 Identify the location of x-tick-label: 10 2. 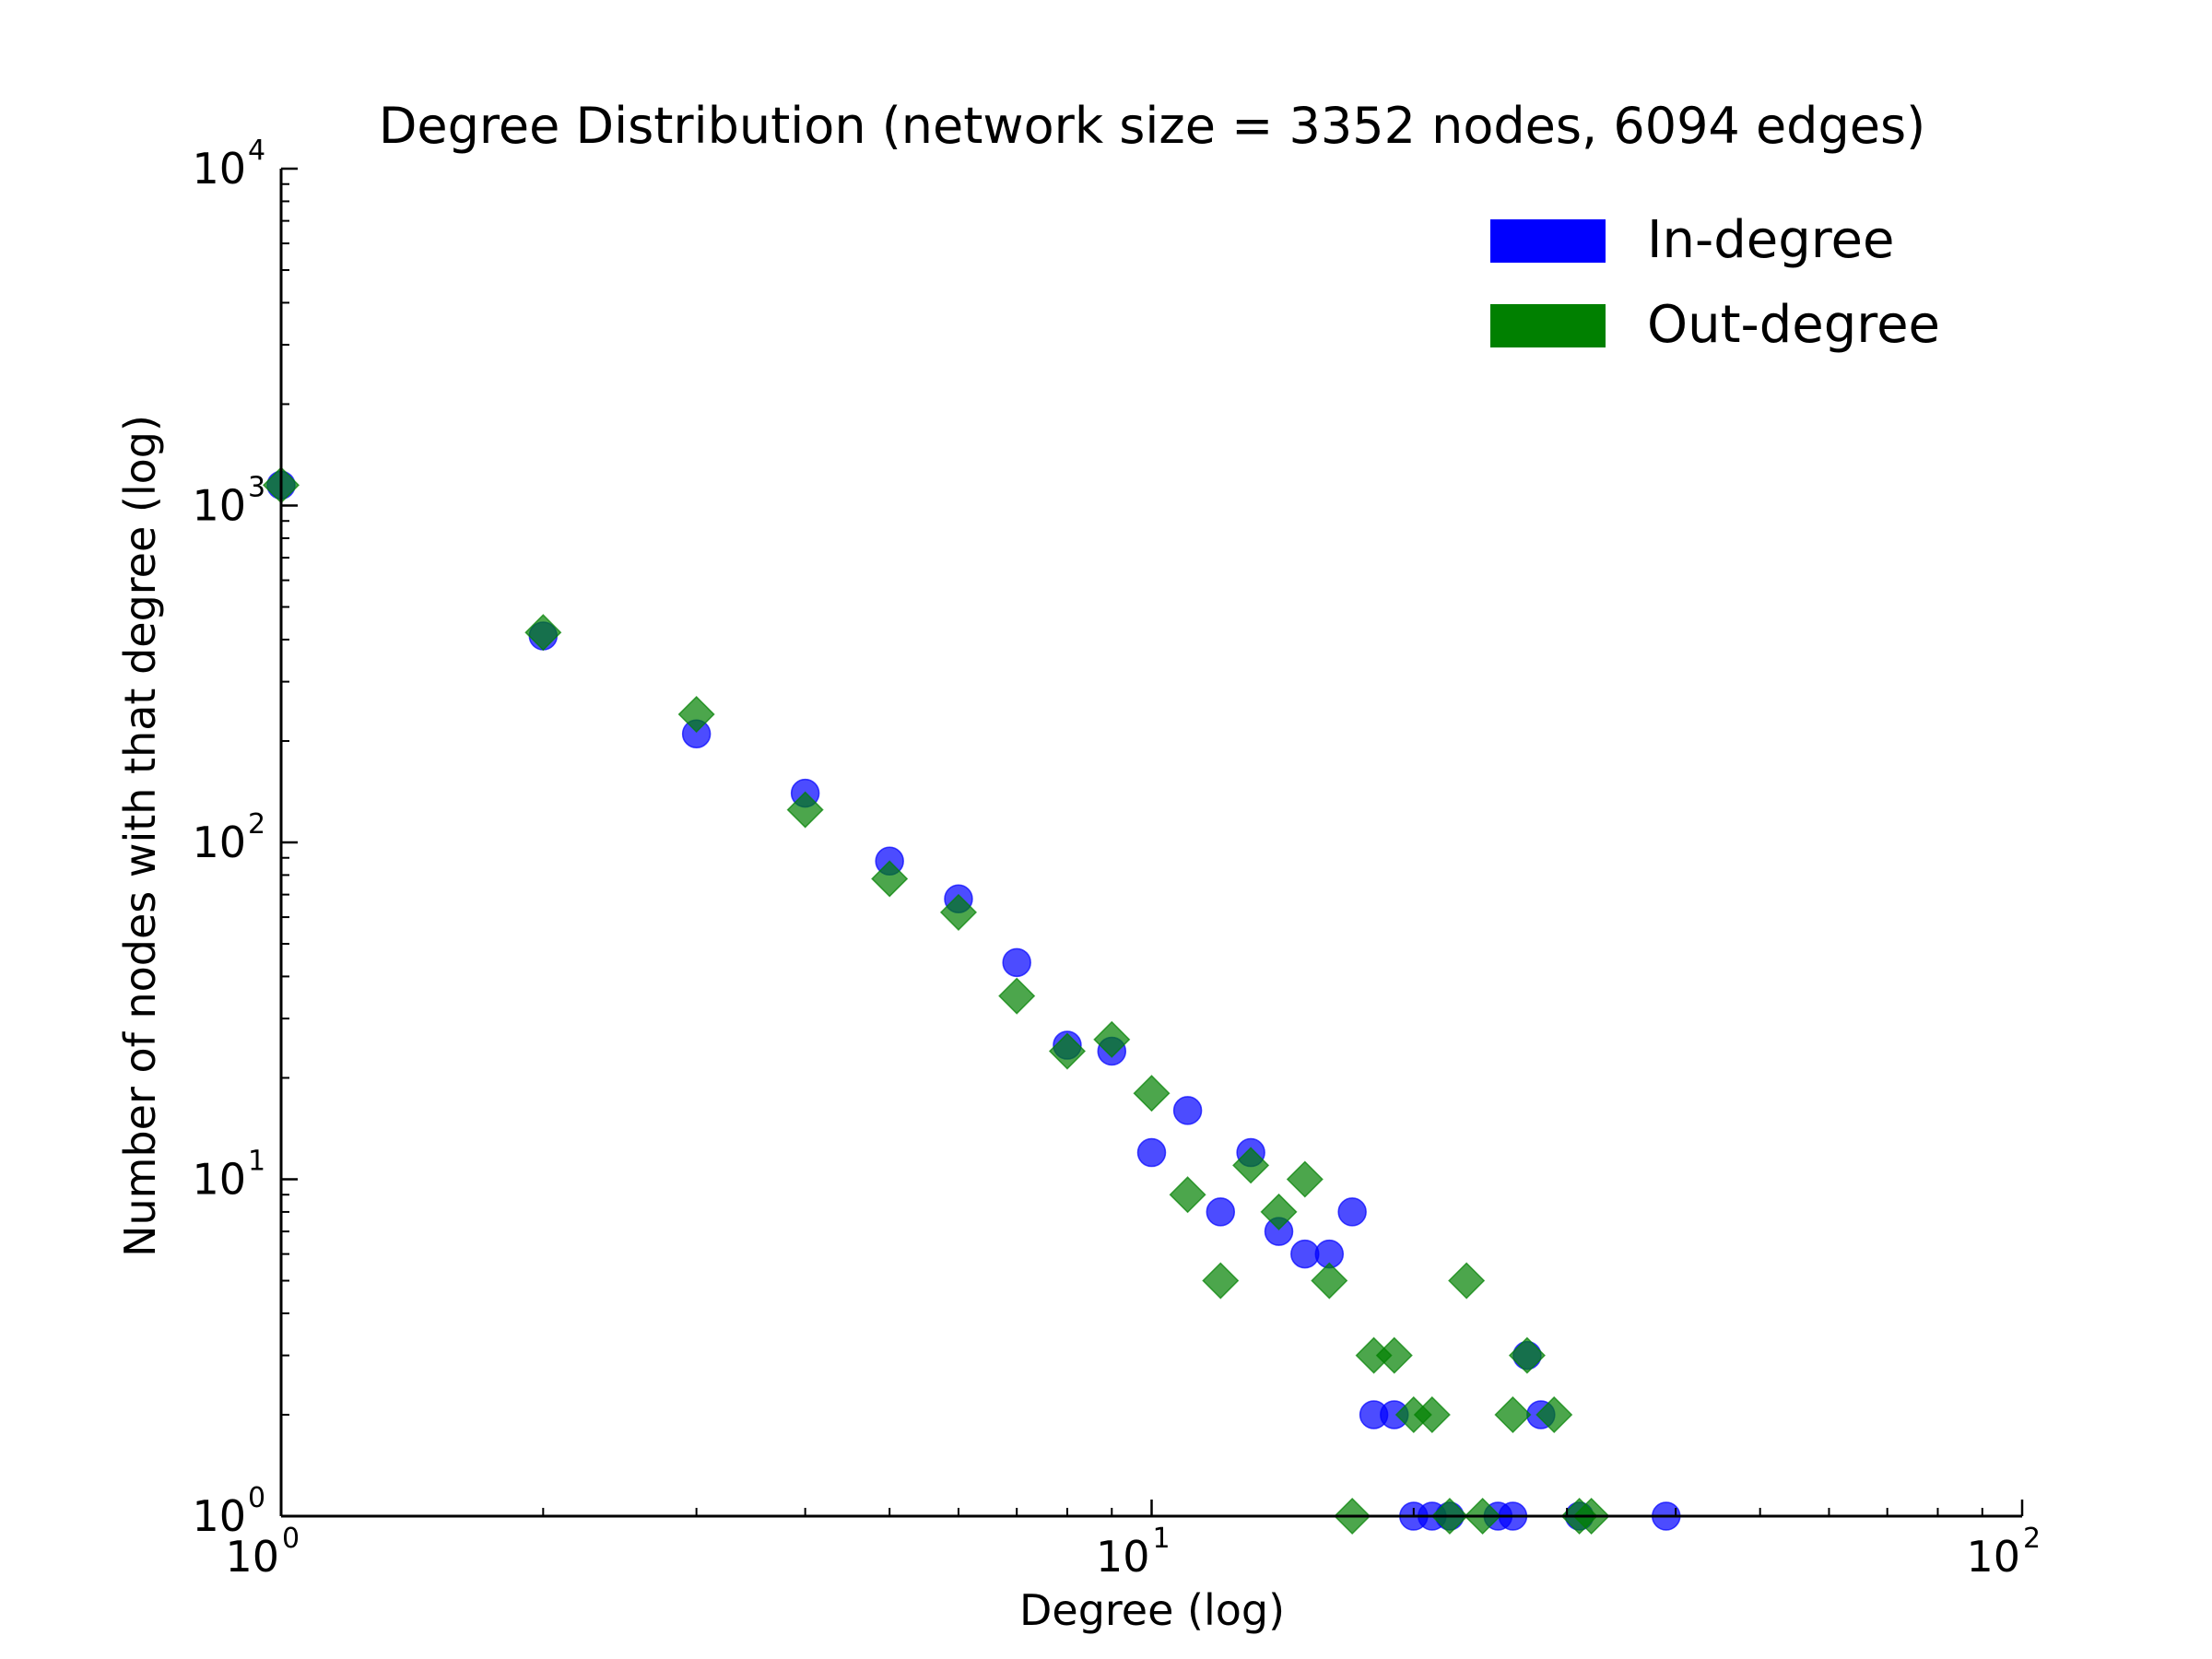
(2003, 1552).